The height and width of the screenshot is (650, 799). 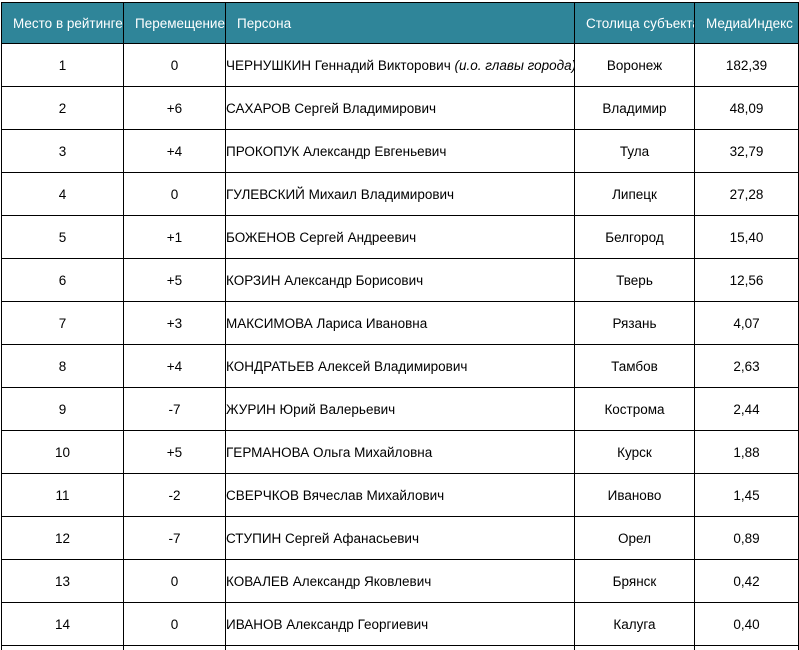 I want to click on persona-name: ЧЕРНУШКИН Геннадий Викторович, so click(x=338, y=65).